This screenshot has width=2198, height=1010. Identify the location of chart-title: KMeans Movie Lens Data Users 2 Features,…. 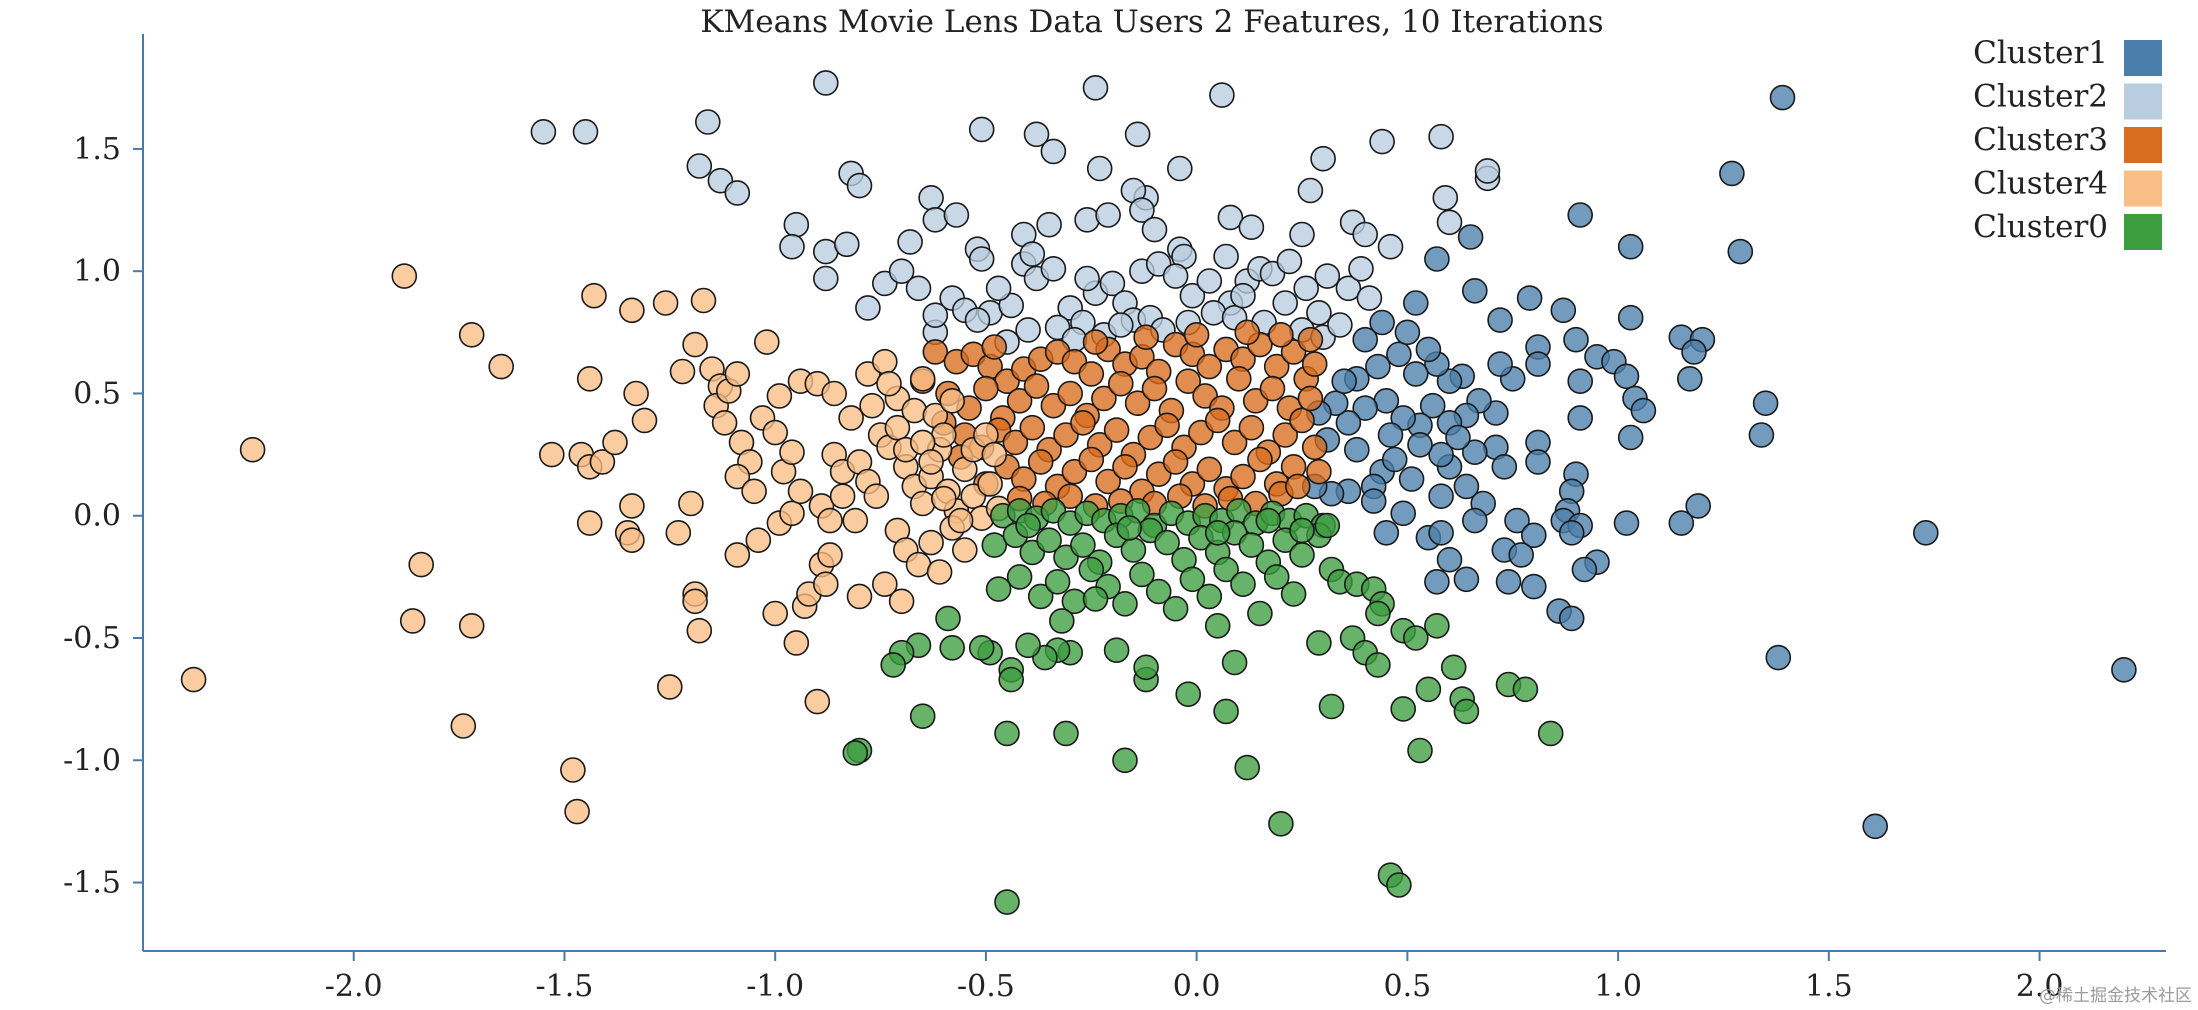
(1151, 22).